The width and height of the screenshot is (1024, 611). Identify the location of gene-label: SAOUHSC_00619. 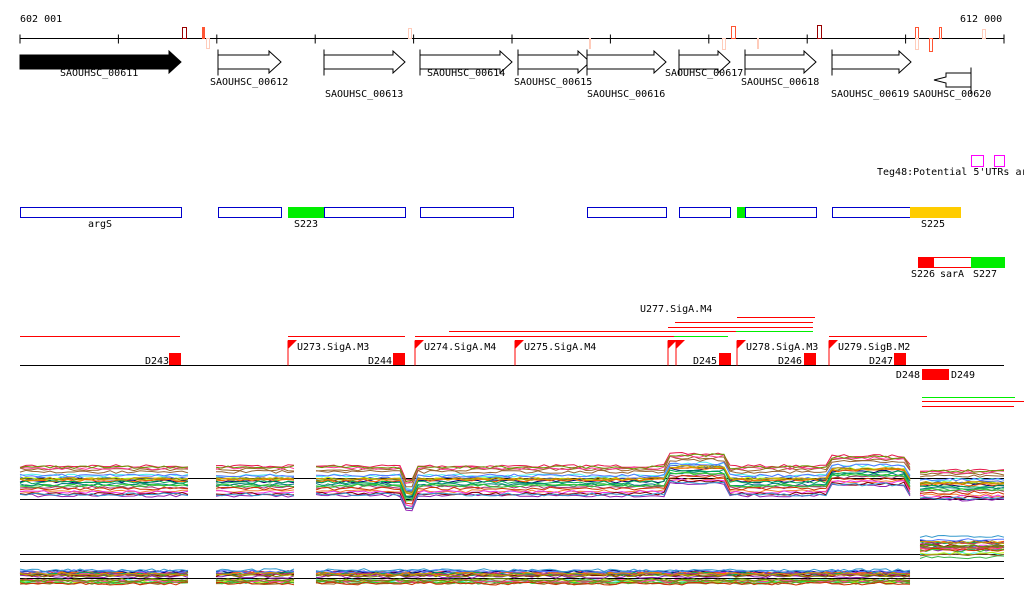
(870, 94).